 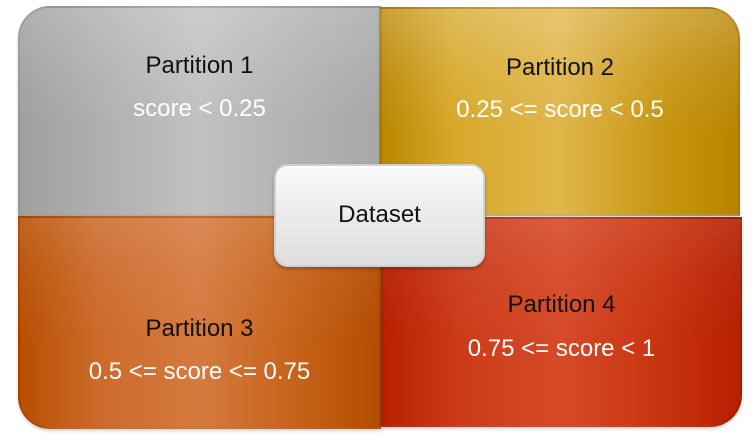 I want to click on partition-2-title: Partition 2, so click(x=560, y=67).